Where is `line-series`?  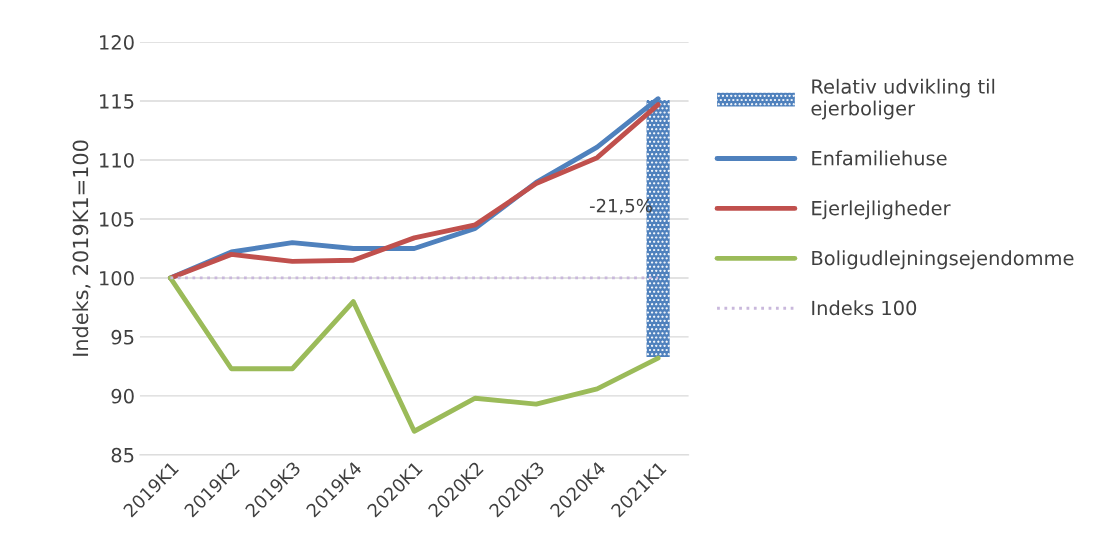
line-series is located at coordinates (414, 354).